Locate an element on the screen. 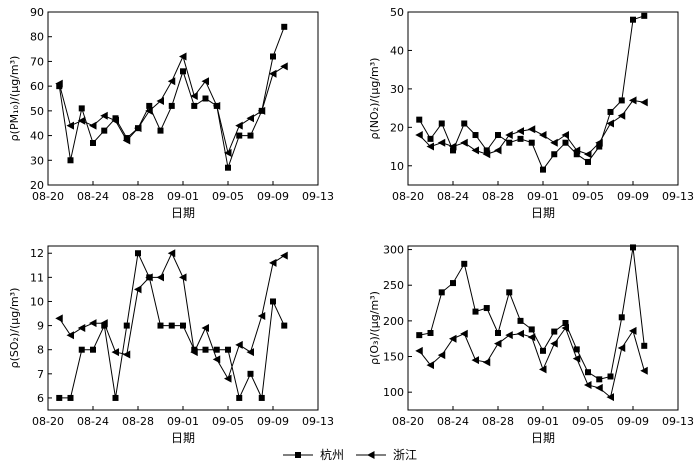 The image size is (700, 471). y-tick-label: 250 is located at coordinates (393, 285).